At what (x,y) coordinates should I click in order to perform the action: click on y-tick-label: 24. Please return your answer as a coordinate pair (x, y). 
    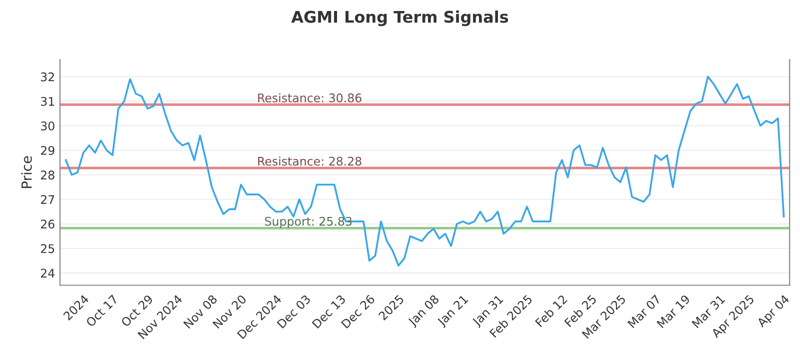
    Looking at the image, I should click on (47, 273).